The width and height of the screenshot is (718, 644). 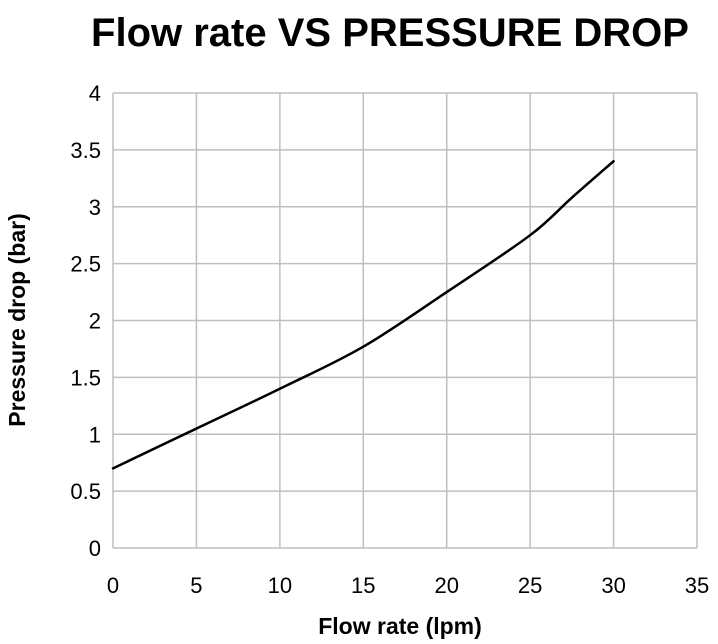 What do you see at coordinates (613, 585) in the screenshot?
I see `x-tick-label: 30` at bounding box center [613, 585].